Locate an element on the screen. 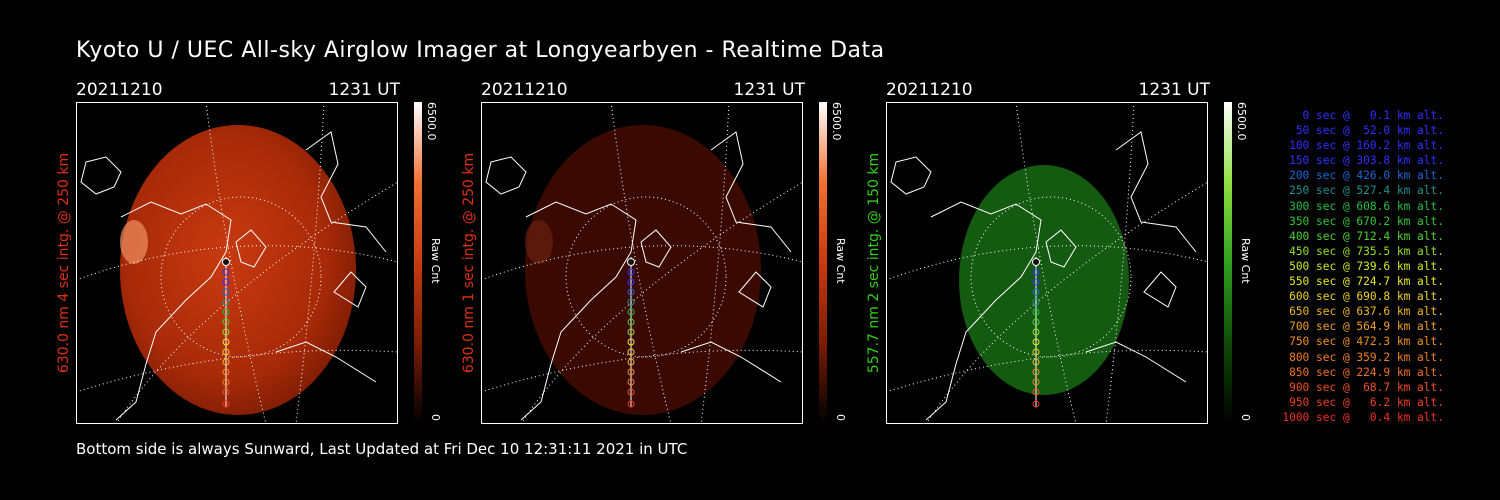  legend-item: 900 sec @ 68.7 km alt. is located at coordinates (1366, 387).